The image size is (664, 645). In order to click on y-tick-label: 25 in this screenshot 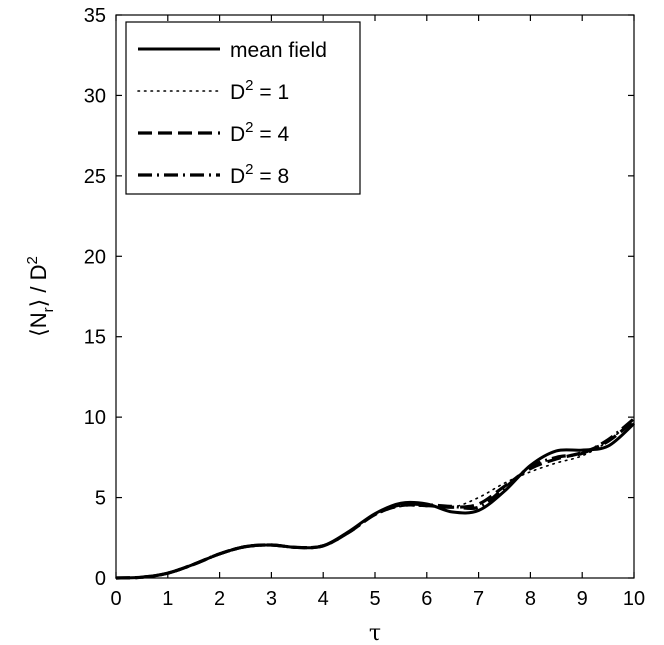, I will do `click(95, 177)`.